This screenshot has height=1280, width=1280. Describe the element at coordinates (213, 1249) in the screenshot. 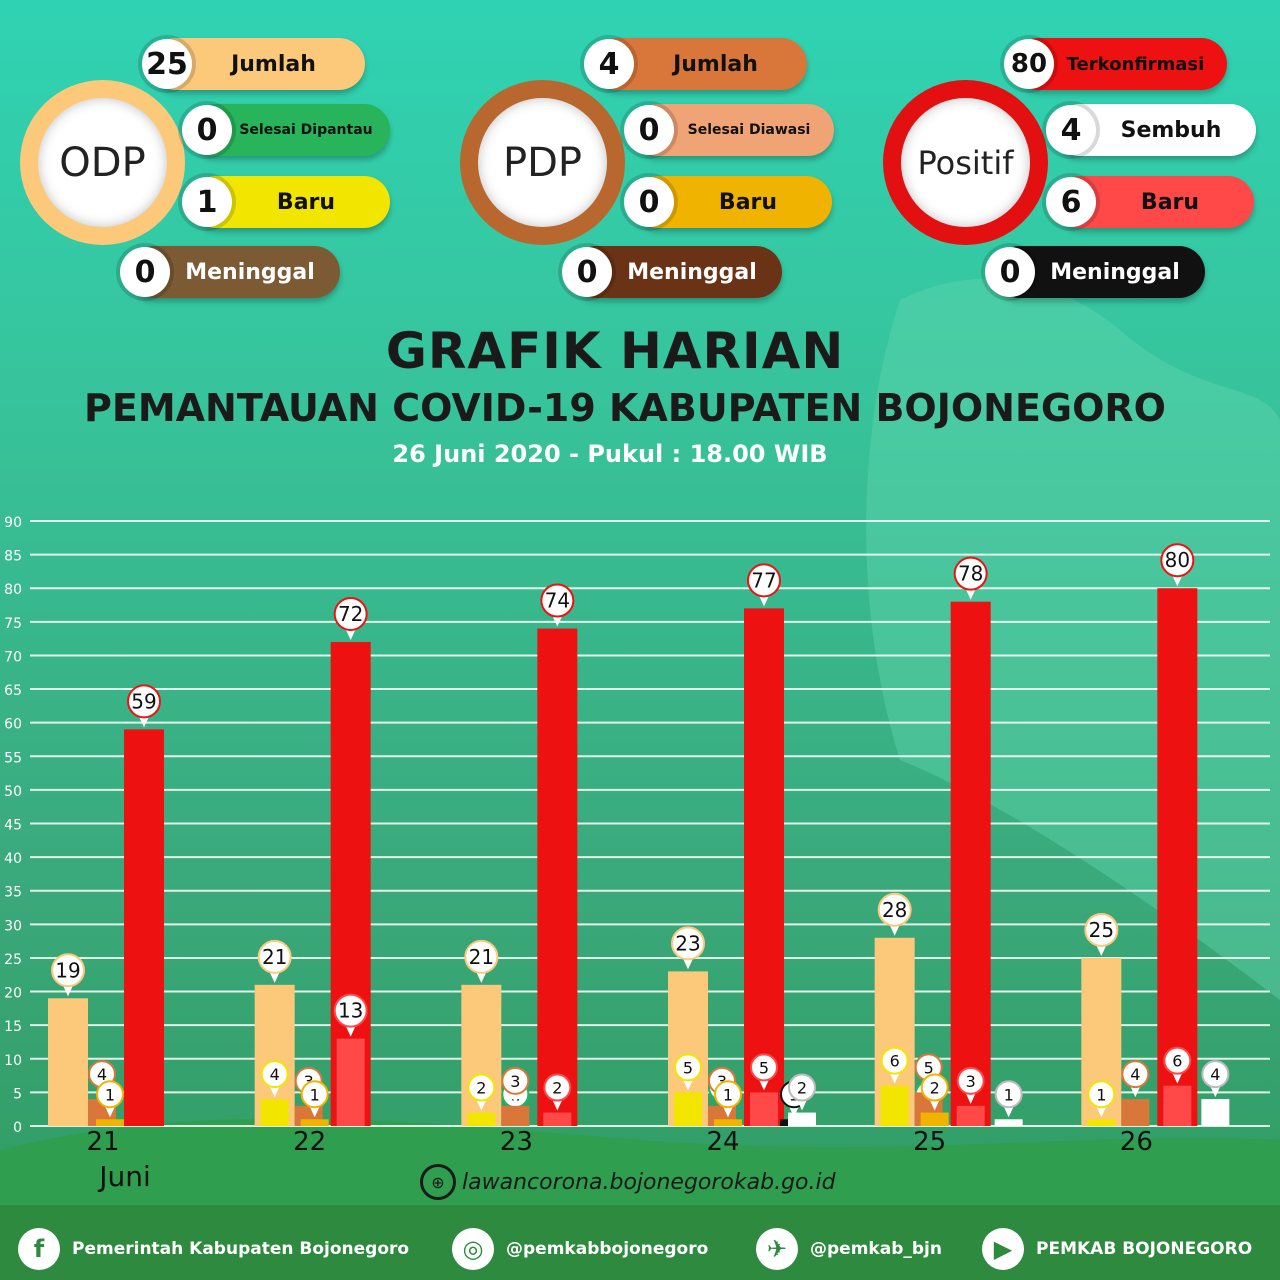

I see `facebook-link: f Pemerintah Kabupaten Bojonegoro` at that location.